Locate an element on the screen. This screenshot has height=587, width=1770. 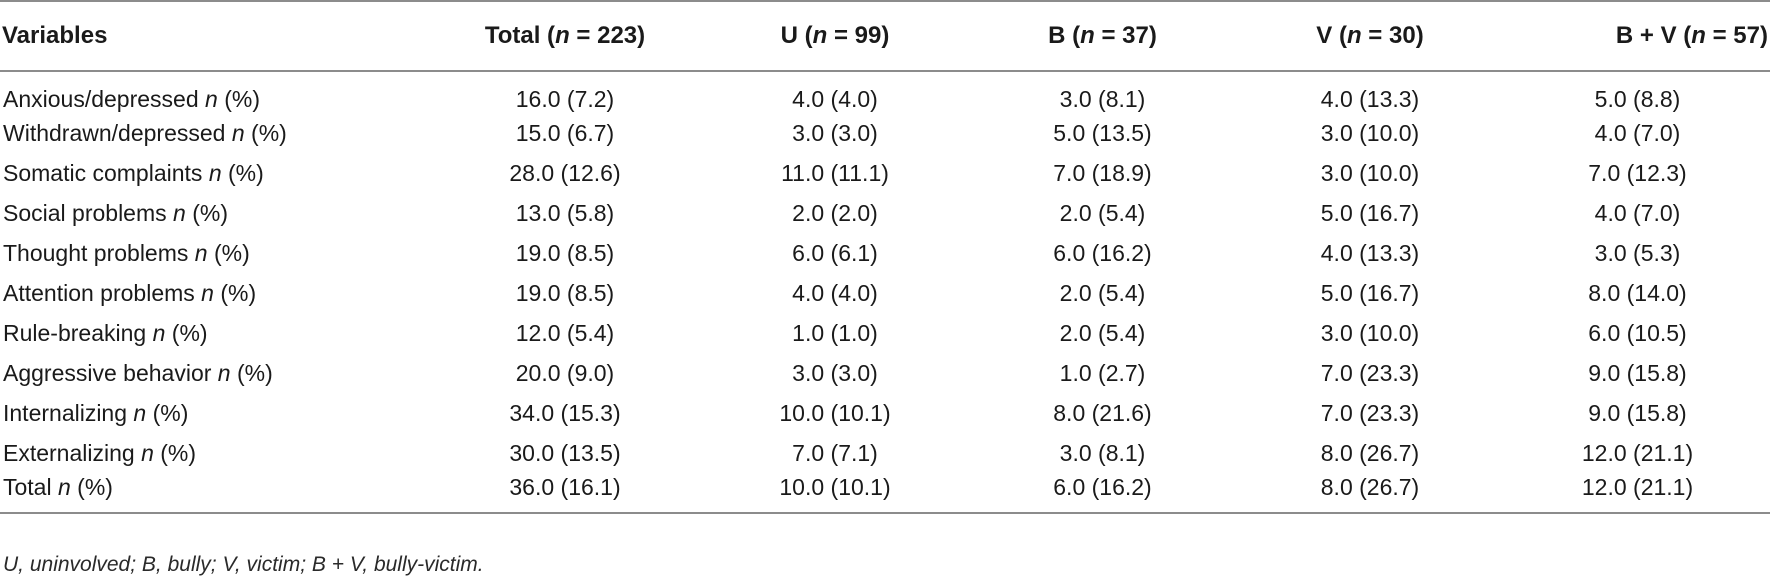
row-variable-label: Attention problems n (%) is located at coordinates (215, 293).